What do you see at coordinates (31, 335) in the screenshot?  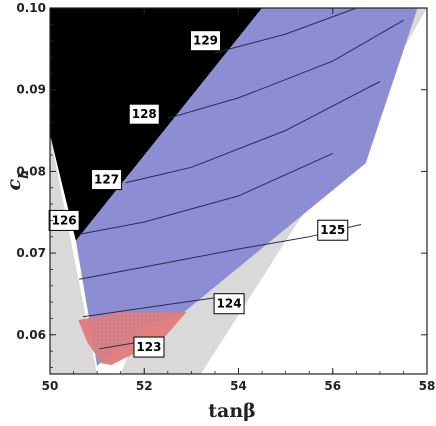 I see `y-tick-label: 0.06` at bounding box center [31, 335].